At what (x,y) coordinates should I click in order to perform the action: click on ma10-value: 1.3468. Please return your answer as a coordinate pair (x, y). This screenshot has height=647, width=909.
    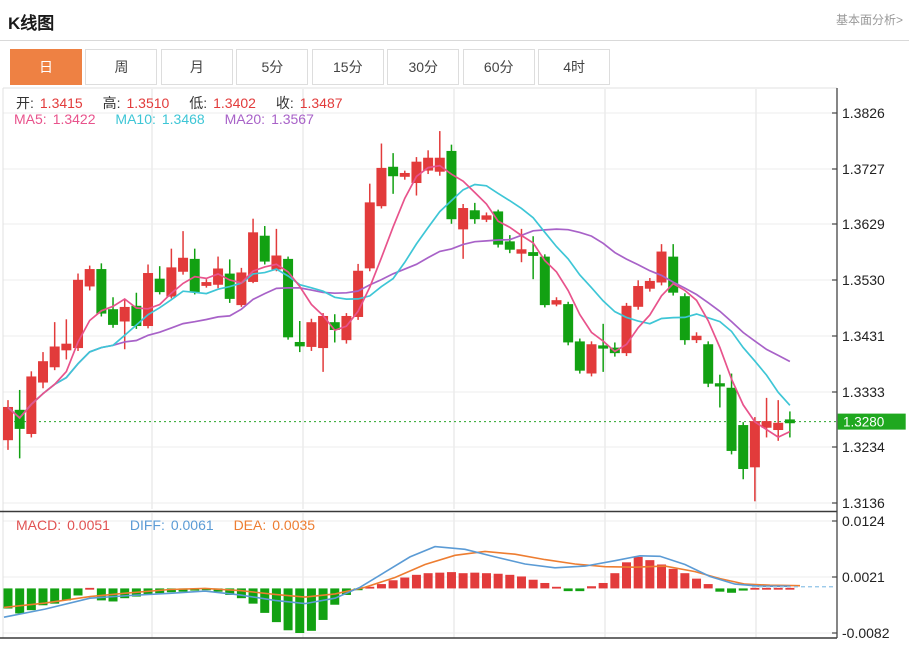
    Looking at the image, I should click on (183, 119).